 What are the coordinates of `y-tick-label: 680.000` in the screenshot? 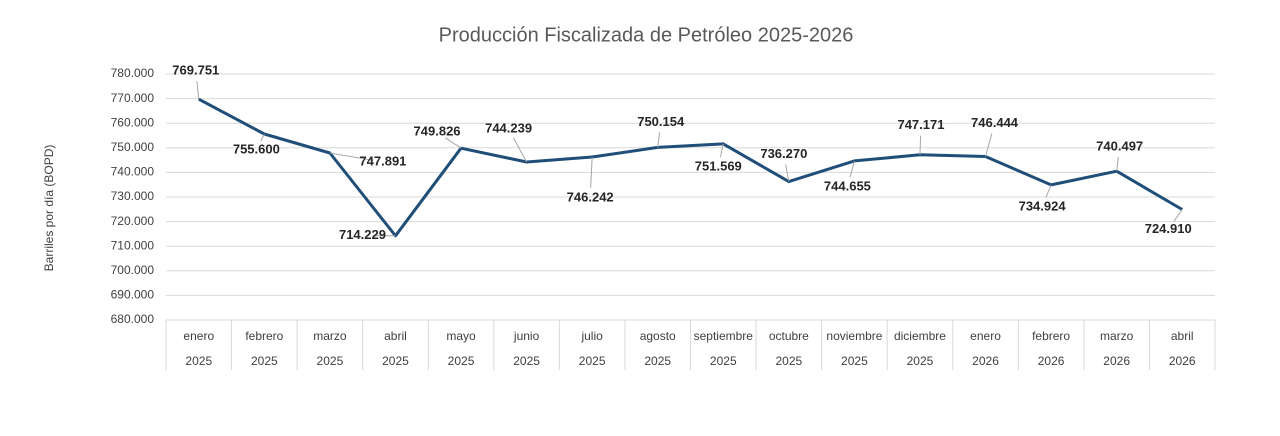 It's located at (133, 319).